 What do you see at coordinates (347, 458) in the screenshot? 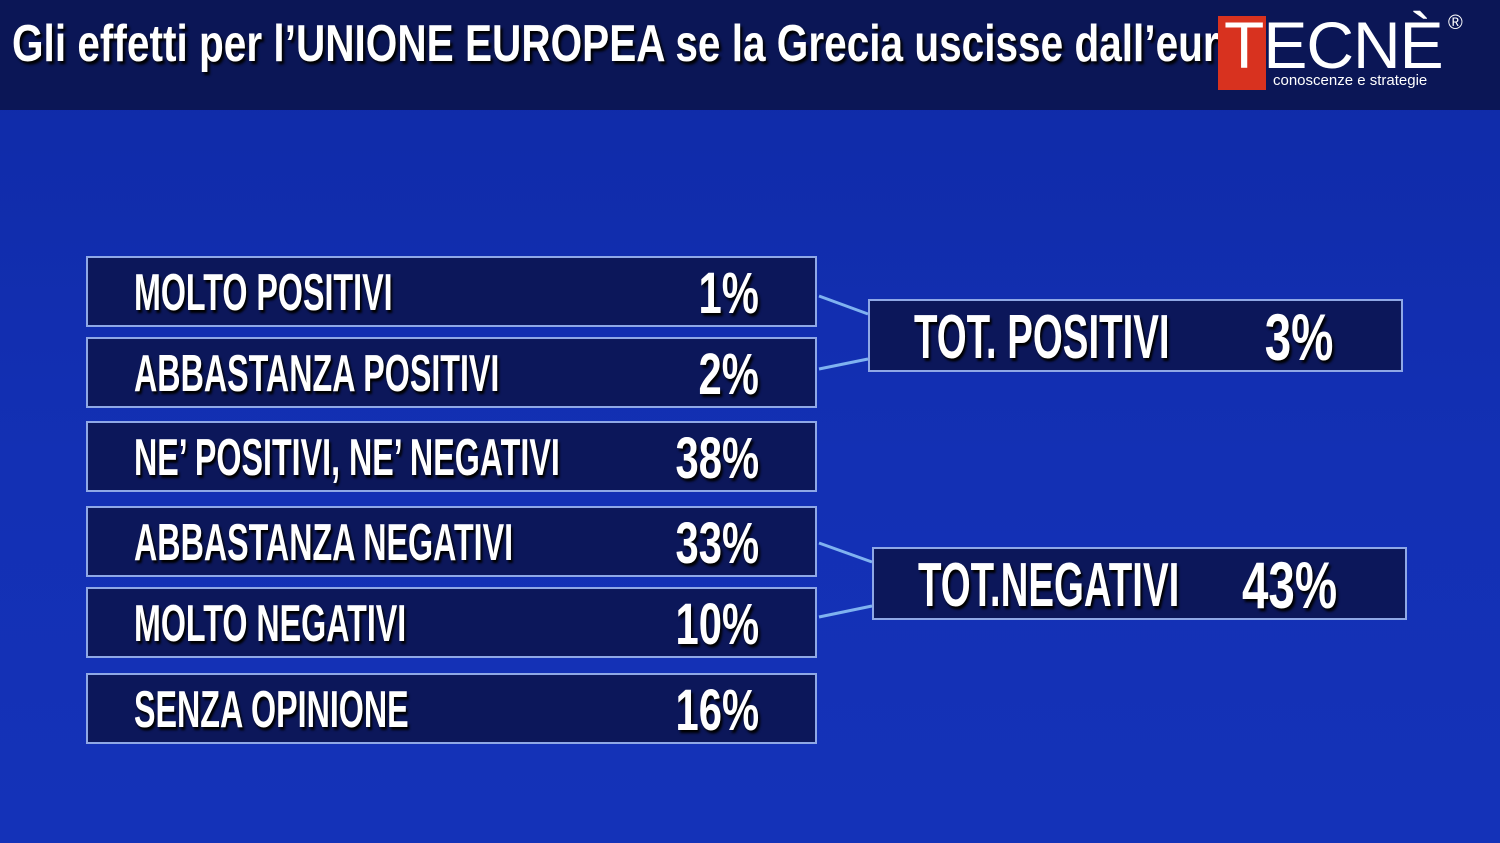
I see `row-label: NE’ POSITIVI, NE’ NEGATIVI` at bounding box center [347, 458].